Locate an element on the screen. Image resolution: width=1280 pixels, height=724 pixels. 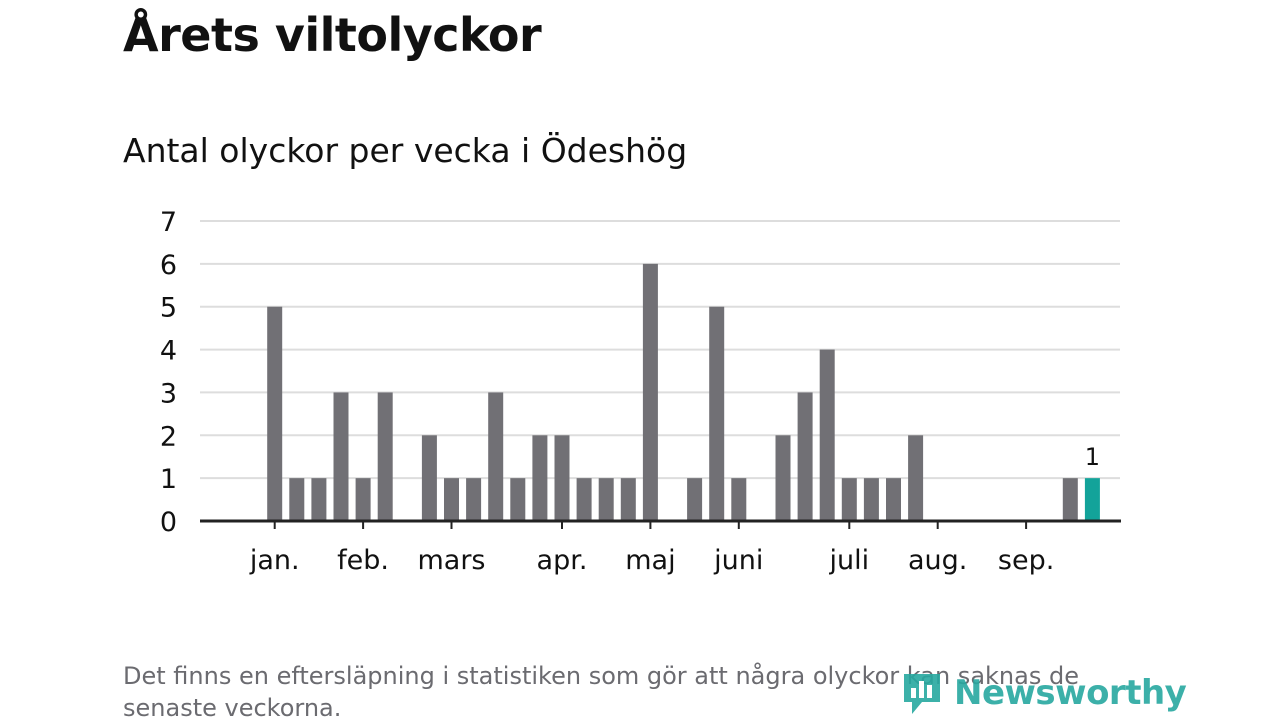
y-tick-label: 6 is located at coordinates (168, 265).